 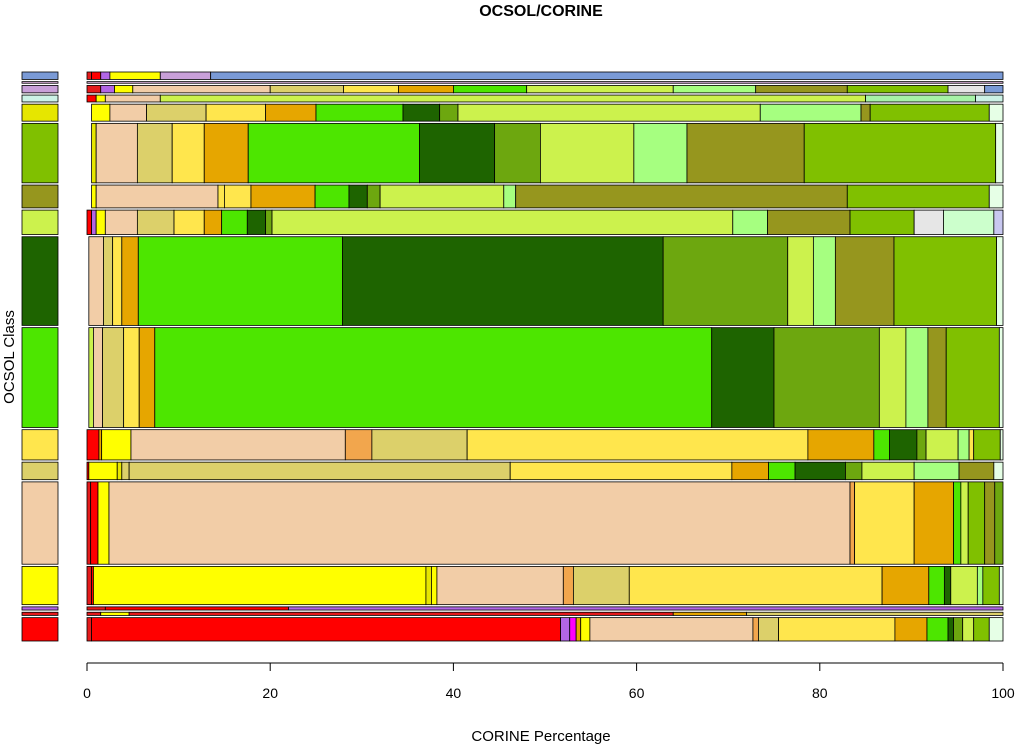 I want to click on x-tick-label: 40, so click(x=454, y=693).